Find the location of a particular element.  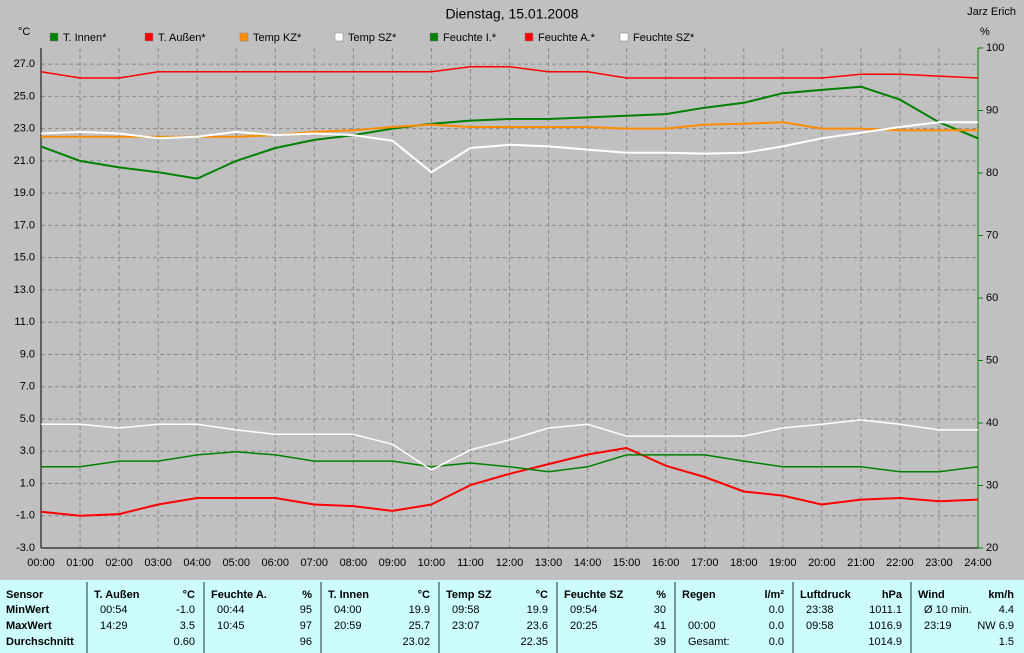

cell-value: 23.02 is located at coordinates (416, 642).